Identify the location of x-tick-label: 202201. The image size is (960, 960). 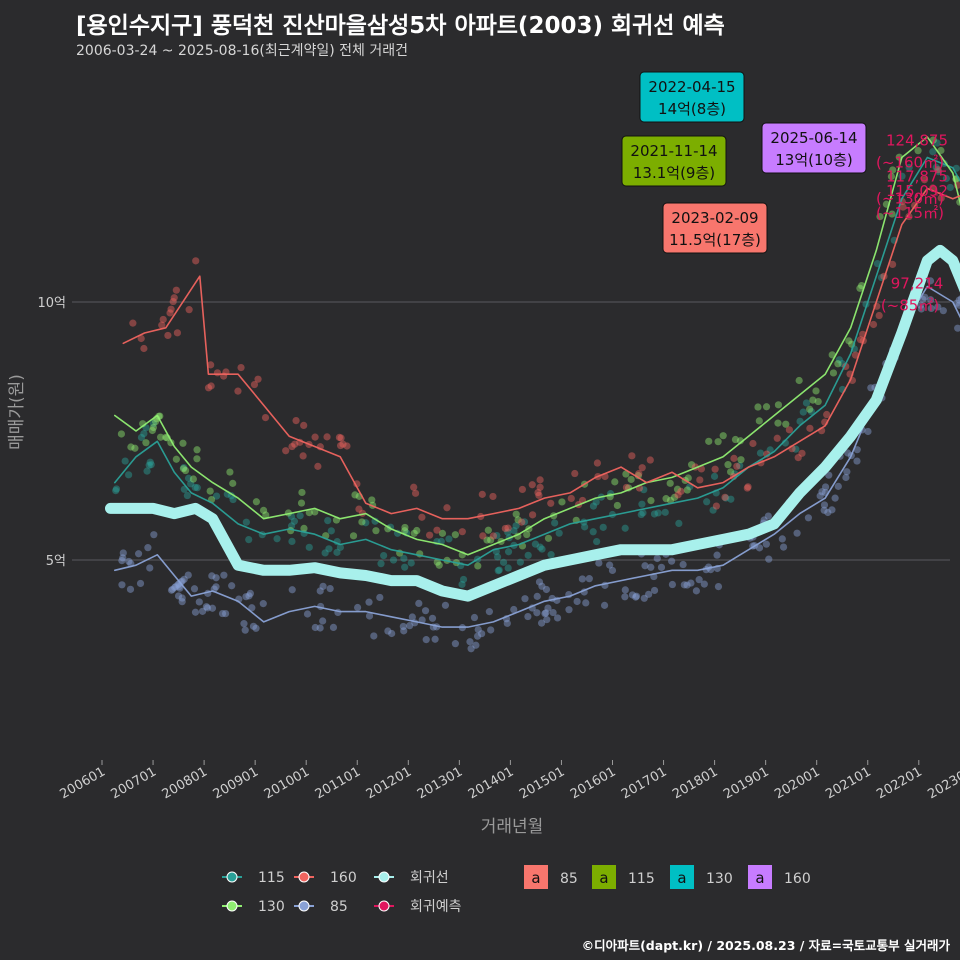
(899, 783).